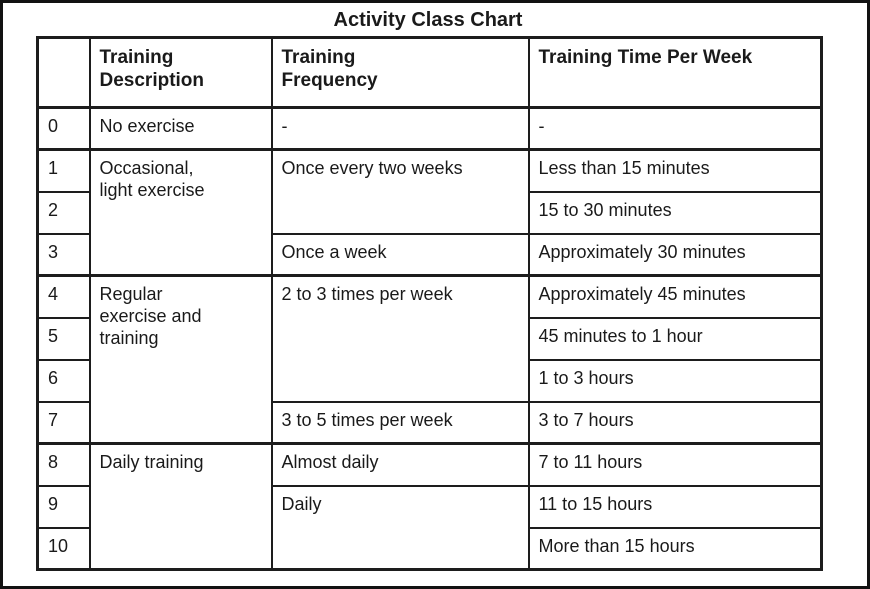  What do you see at coordinates (400, 72) in the screenshot?
I see `header-training-frequency: Training Frequency` at bounding box center [400, 72].